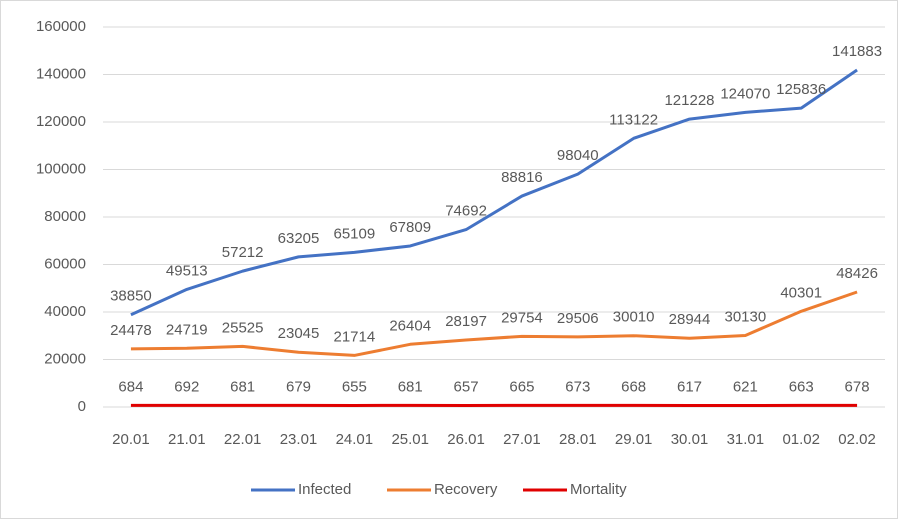 This screenshot has width=898, height=519. I want to click on legend-label: Infected, so click(324, 489).